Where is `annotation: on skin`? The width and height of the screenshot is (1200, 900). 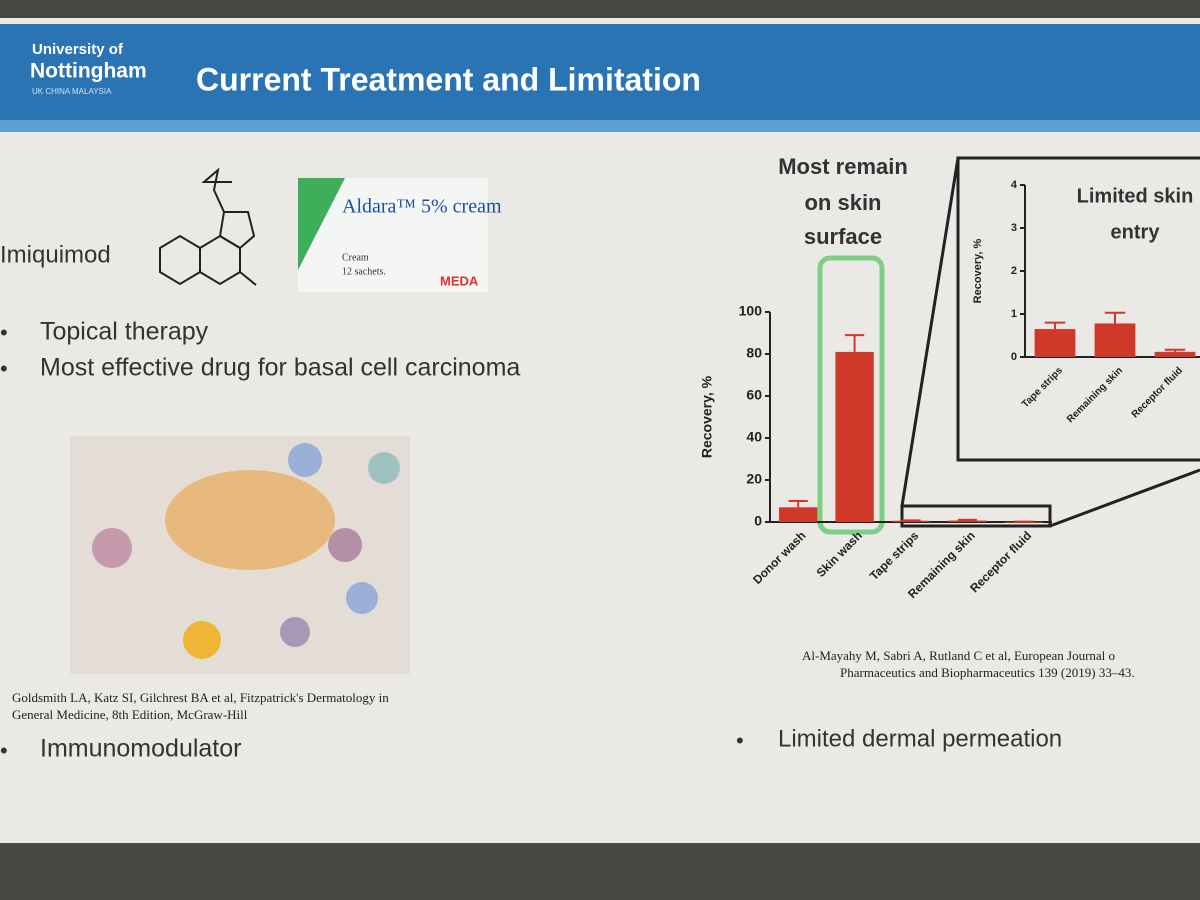 annotation: on skin is located at coordinates (842, 202).